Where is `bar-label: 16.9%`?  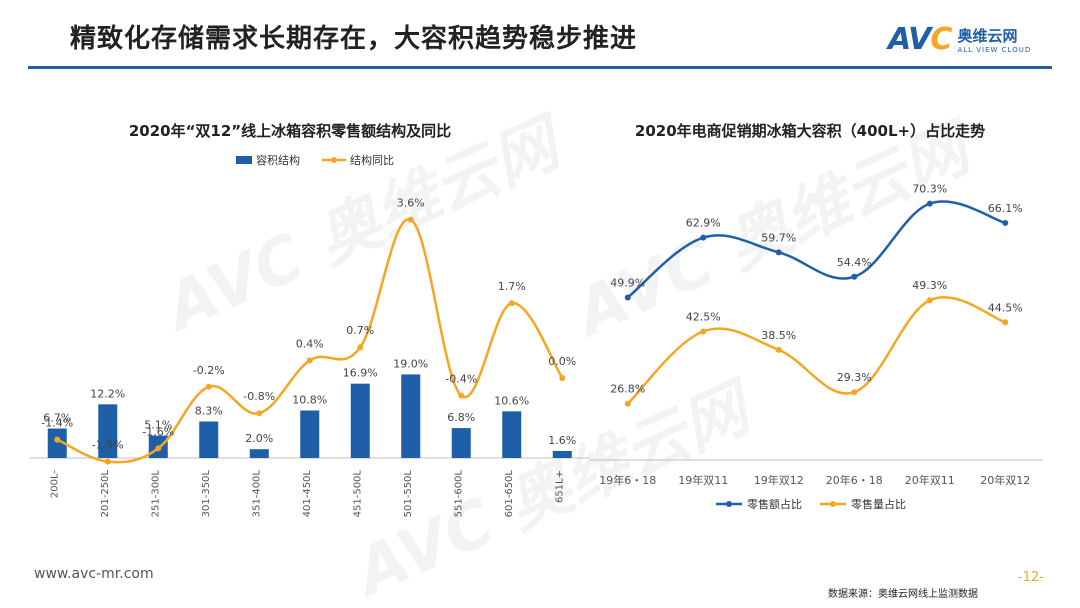 bar-label: 16.9% is located at coordinates (360, 373).